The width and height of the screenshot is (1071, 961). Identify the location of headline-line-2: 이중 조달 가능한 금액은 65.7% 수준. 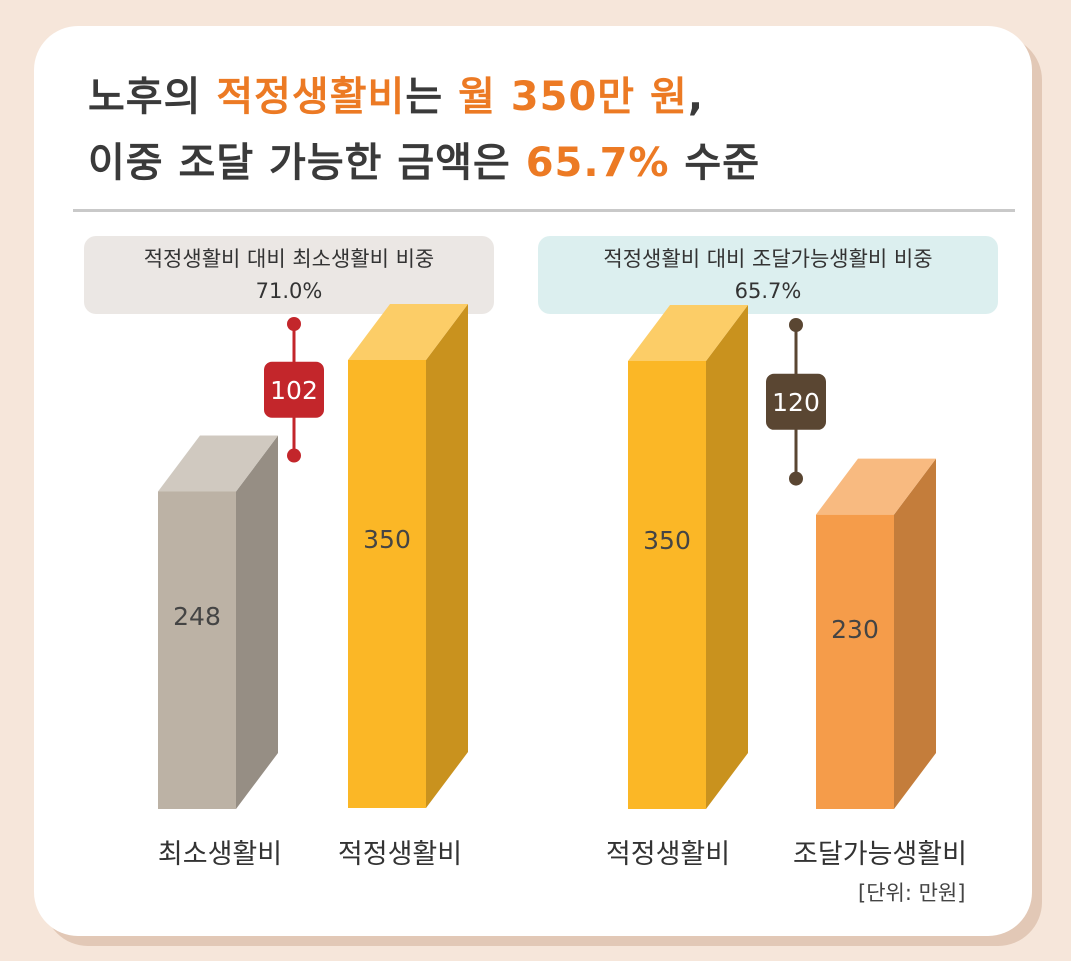
(558, 159).